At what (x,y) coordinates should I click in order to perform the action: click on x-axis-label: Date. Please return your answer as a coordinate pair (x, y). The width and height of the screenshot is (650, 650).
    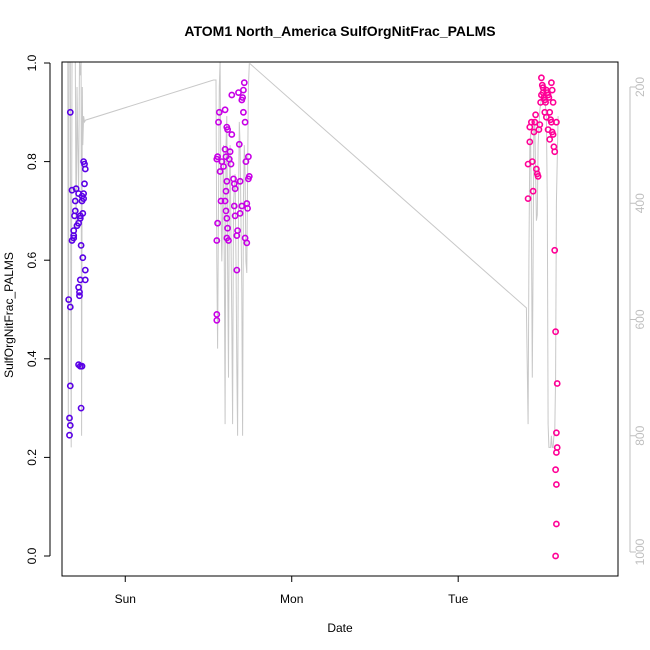
    Looking at the image, I should click on (340, 628).